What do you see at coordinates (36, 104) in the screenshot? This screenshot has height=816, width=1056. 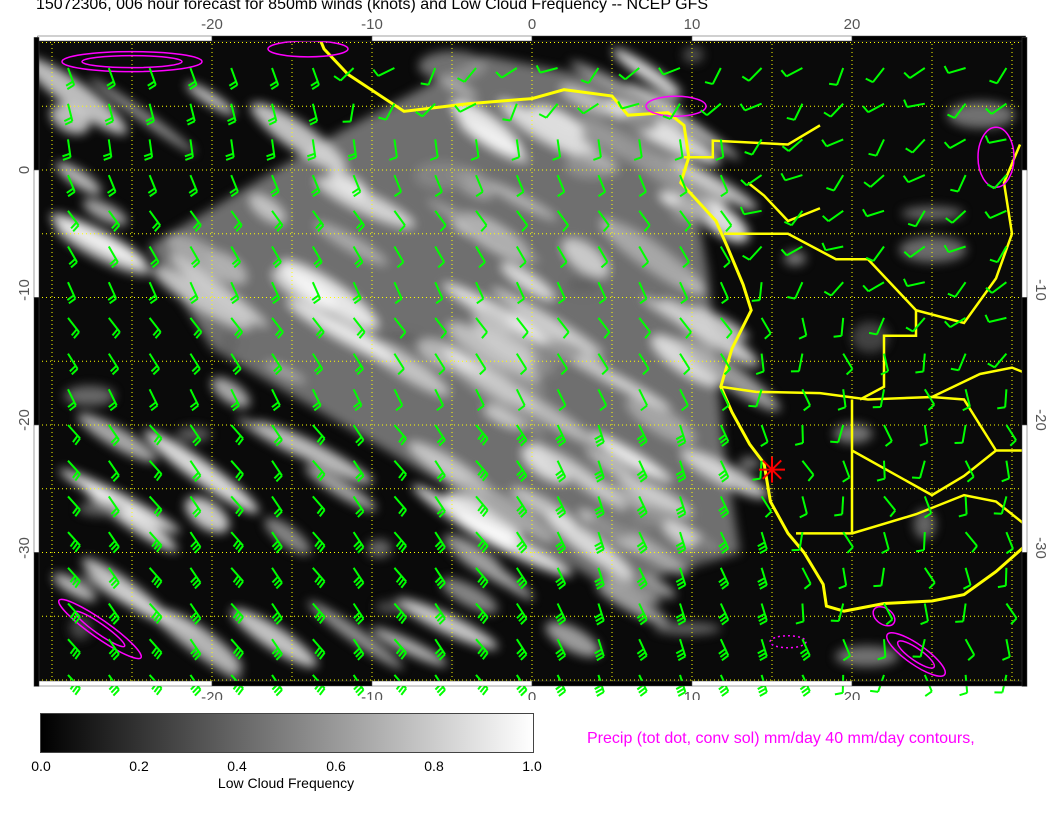 I see `lat-bar-left` at bounding box center [36, 104].